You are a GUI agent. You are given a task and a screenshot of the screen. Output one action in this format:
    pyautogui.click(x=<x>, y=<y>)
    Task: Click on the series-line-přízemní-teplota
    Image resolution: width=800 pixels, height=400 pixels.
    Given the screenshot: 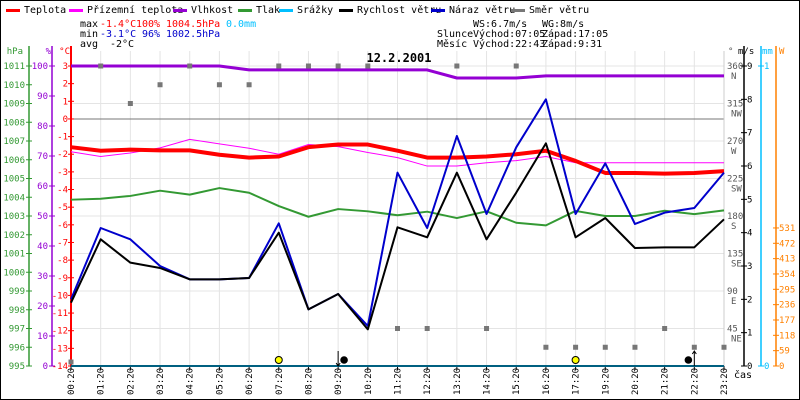 What is the action you would take?
    pyautogui.click(x=397, y=152)
    